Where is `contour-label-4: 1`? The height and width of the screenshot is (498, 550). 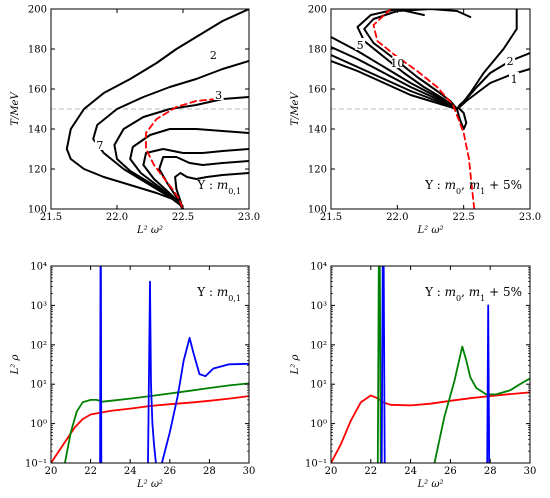 contour-label-4: 1 is located at coordinates (514, 79).